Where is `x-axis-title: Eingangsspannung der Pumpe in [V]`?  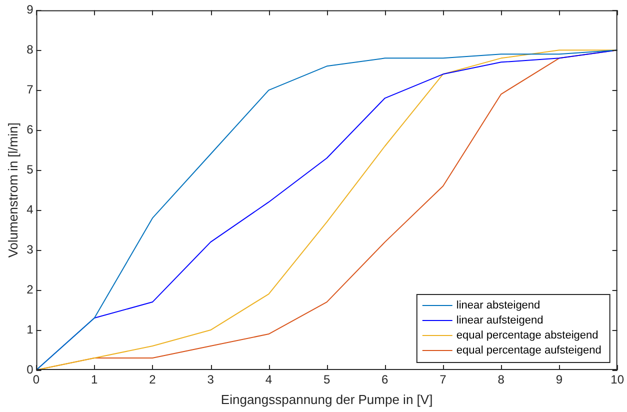 x-axis-title: Eingangsspannung der Pumpe in [V] is located at coordinates (326, 399).